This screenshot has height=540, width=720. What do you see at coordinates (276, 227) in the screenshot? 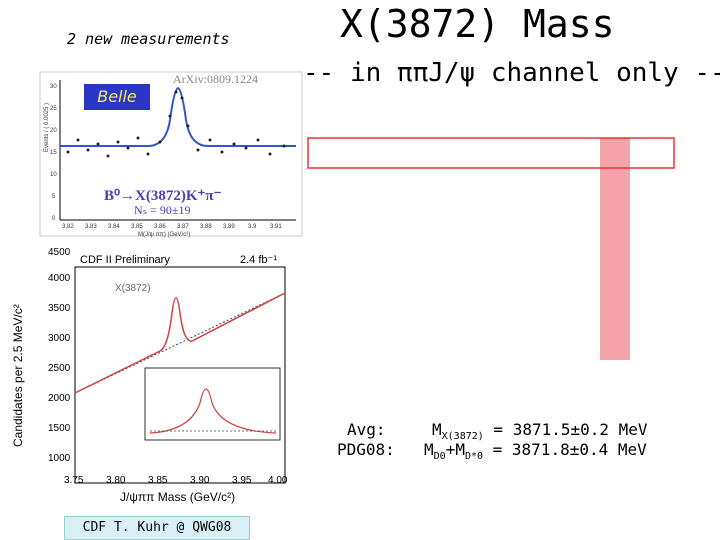
I see `belle-xtick: 3.91` at bounding box center [276, 227].